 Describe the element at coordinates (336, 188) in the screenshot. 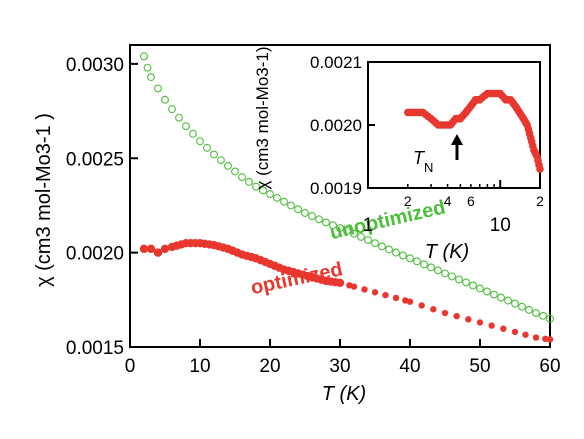

I see `inset-y-tick-label: 0.0019` at that location.